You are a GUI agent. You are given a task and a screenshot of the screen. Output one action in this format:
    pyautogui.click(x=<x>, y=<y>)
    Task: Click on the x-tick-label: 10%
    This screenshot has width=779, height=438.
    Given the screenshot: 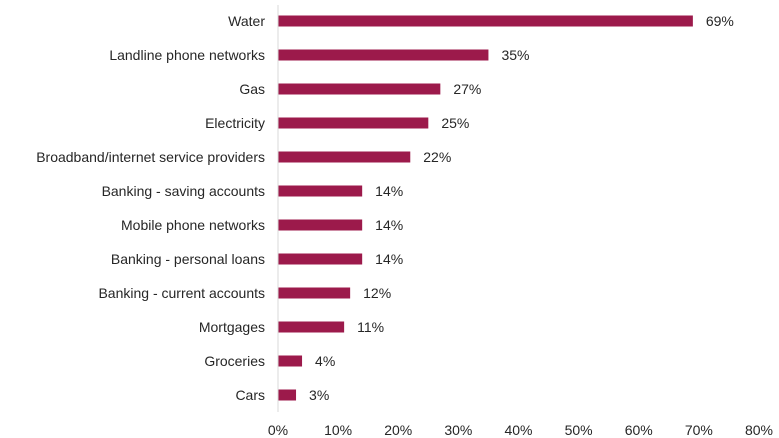 What is the action you would take?
    pyautogui.click(x=338, y=430)
    